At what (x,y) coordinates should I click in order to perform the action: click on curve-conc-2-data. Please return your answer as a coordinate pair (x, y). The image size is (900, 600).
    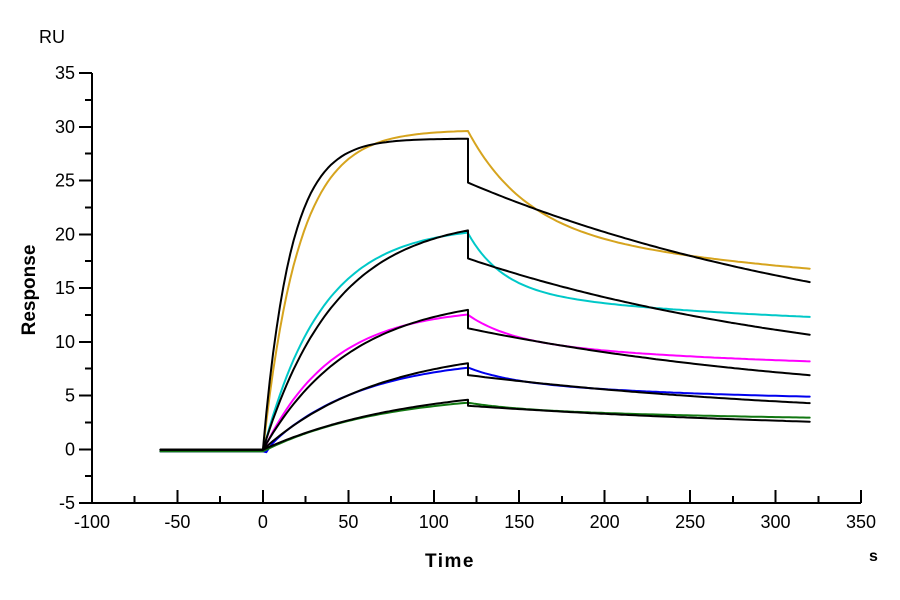
    Looking at the image, I should click on (485, 410).